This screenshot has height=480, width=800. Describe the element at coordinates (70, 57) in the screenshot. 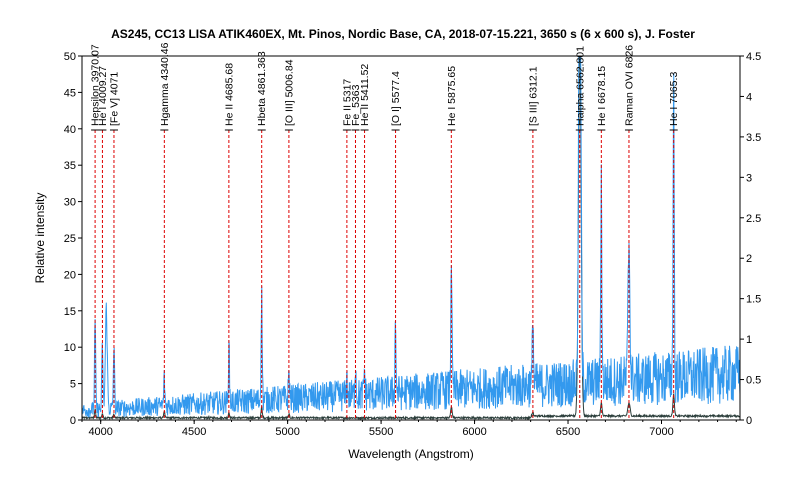

I see `y-tick-label: 50` at that location.